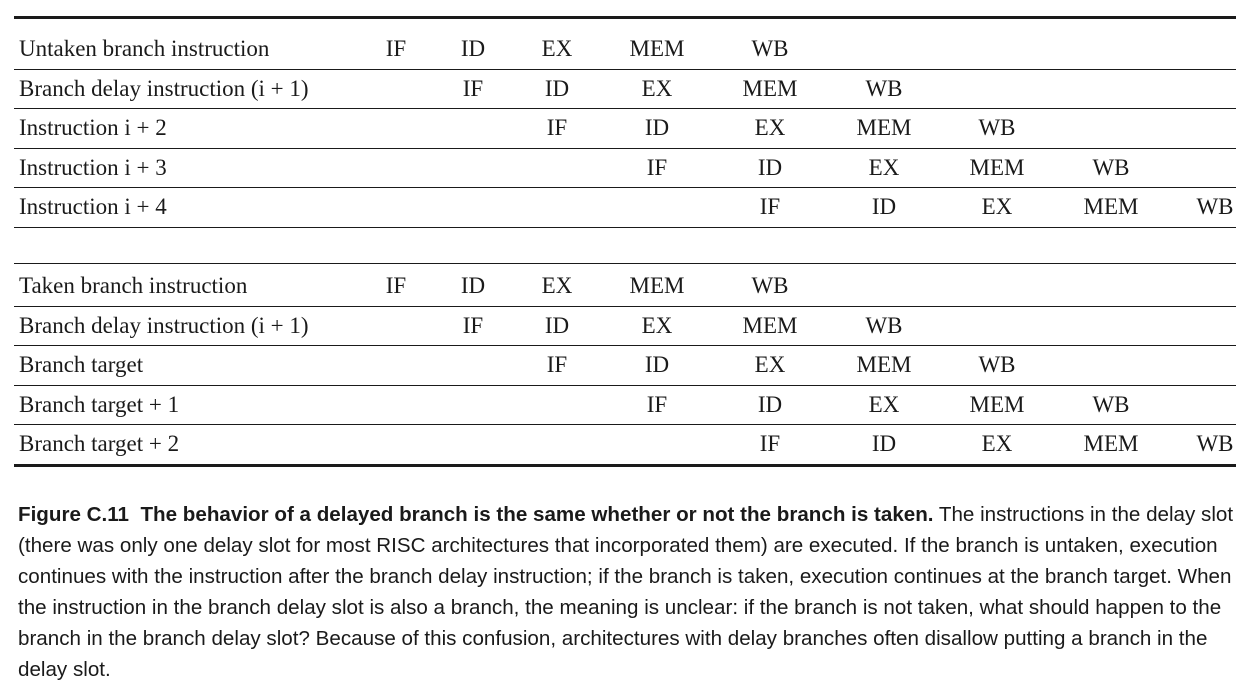 The width and height of the screenshot is (1240, 685). What do you see at coordinates (144, 48) in the screenshot?
I see `instruction-label: Untaken branch instruction` at bounding box center [144, 48].